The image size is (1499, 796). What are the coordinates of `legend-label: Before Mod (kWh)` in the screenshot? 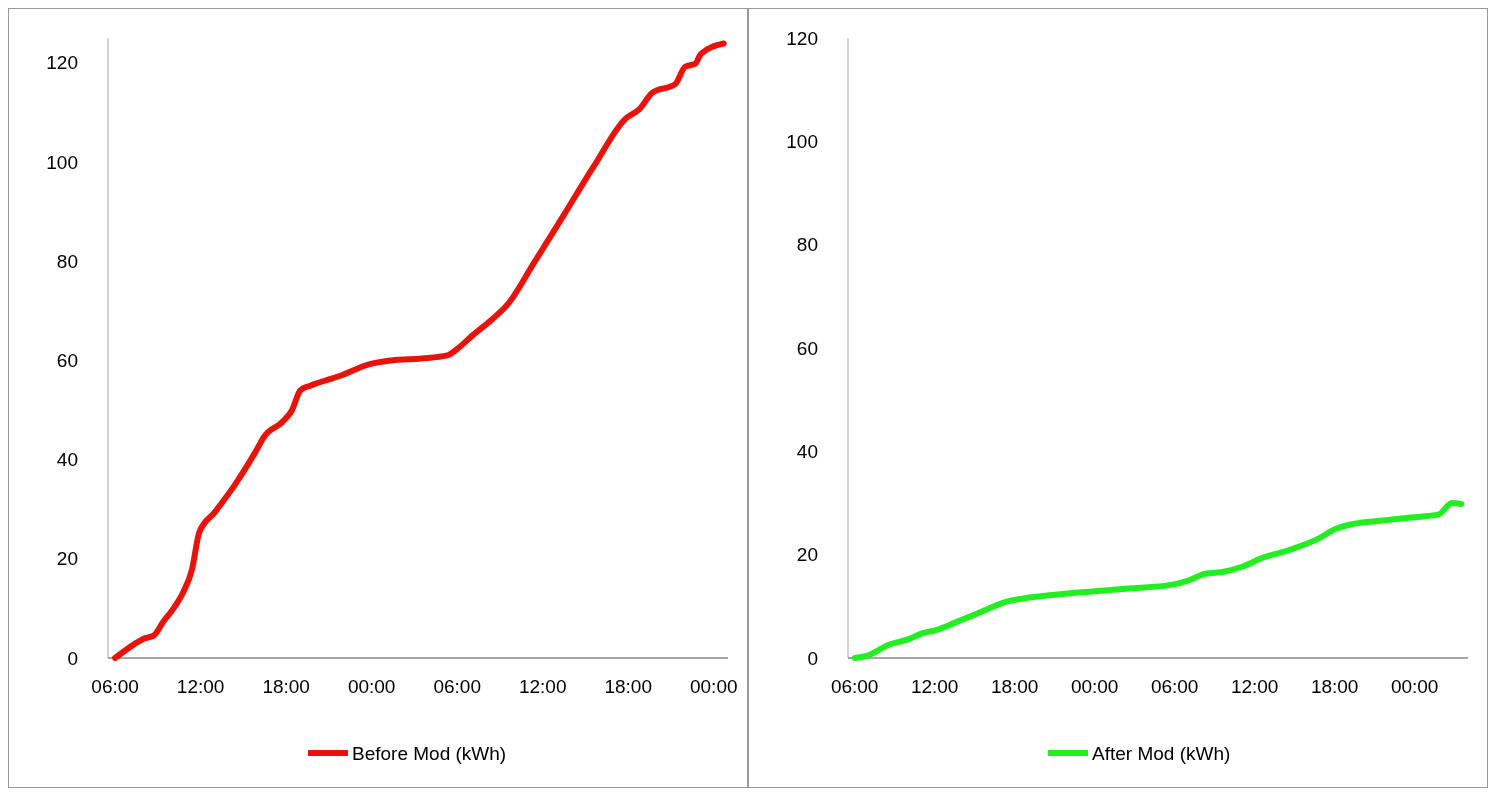 It's located at (429, 753).